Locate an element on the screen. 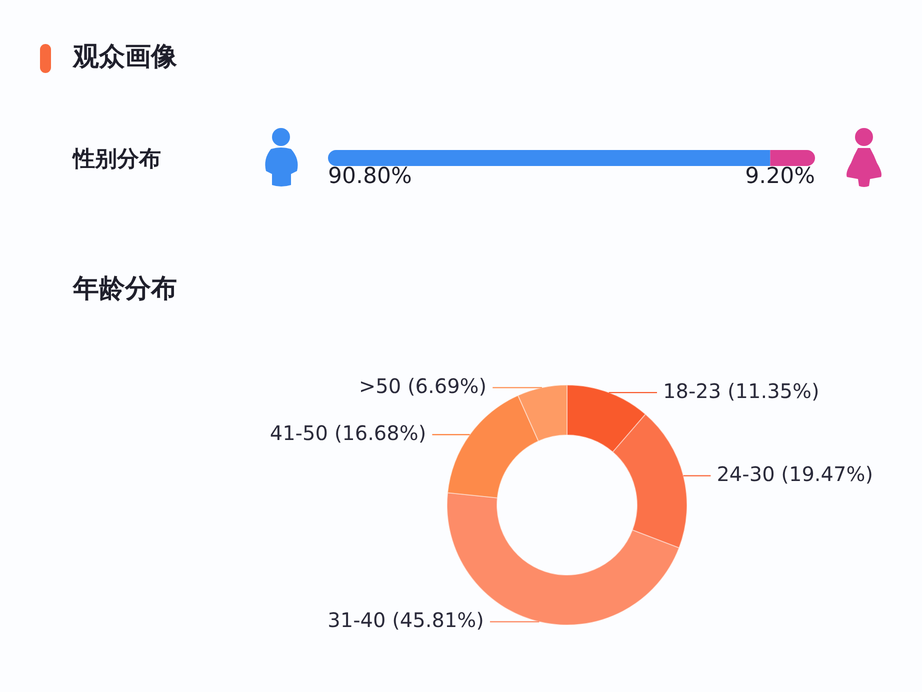 Image resolution: width=922 pixels, height=692 pixels. slice-label: 24-30 (19.47%) is located at coordinates (795, 474).